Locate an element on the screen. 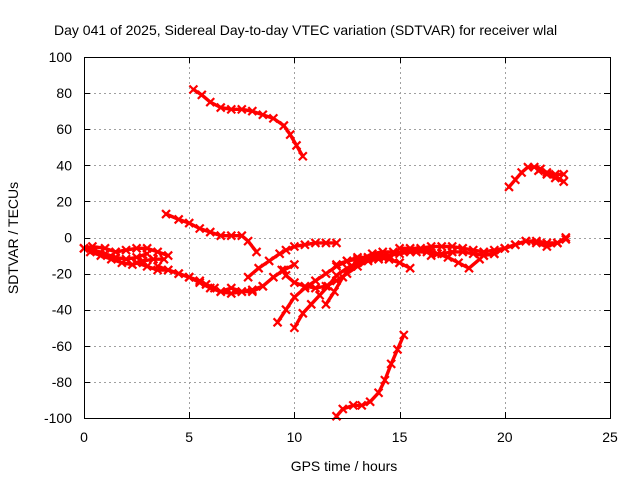 This screenshot has width=640, height=480. y-axis-label: SDTVAR / TECUs is located at coordinates (13, 238).